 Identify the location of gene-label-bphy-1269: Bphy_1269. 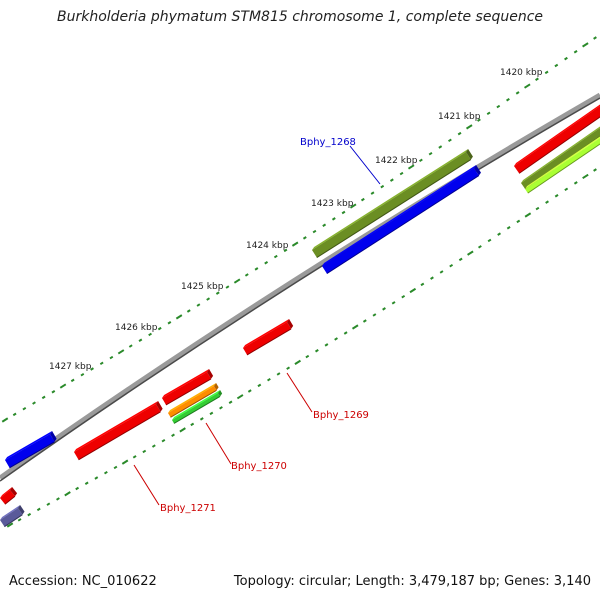
(341, 415).